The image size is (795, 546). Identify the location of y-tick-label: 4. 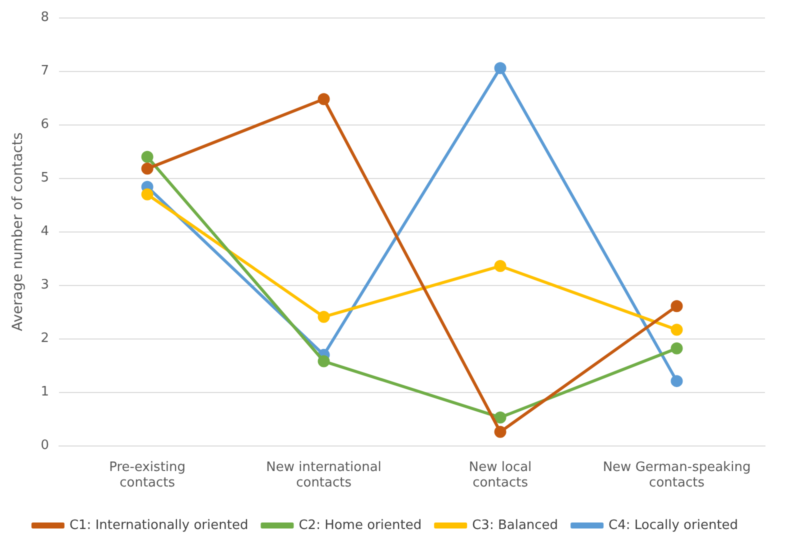
(45, 232).